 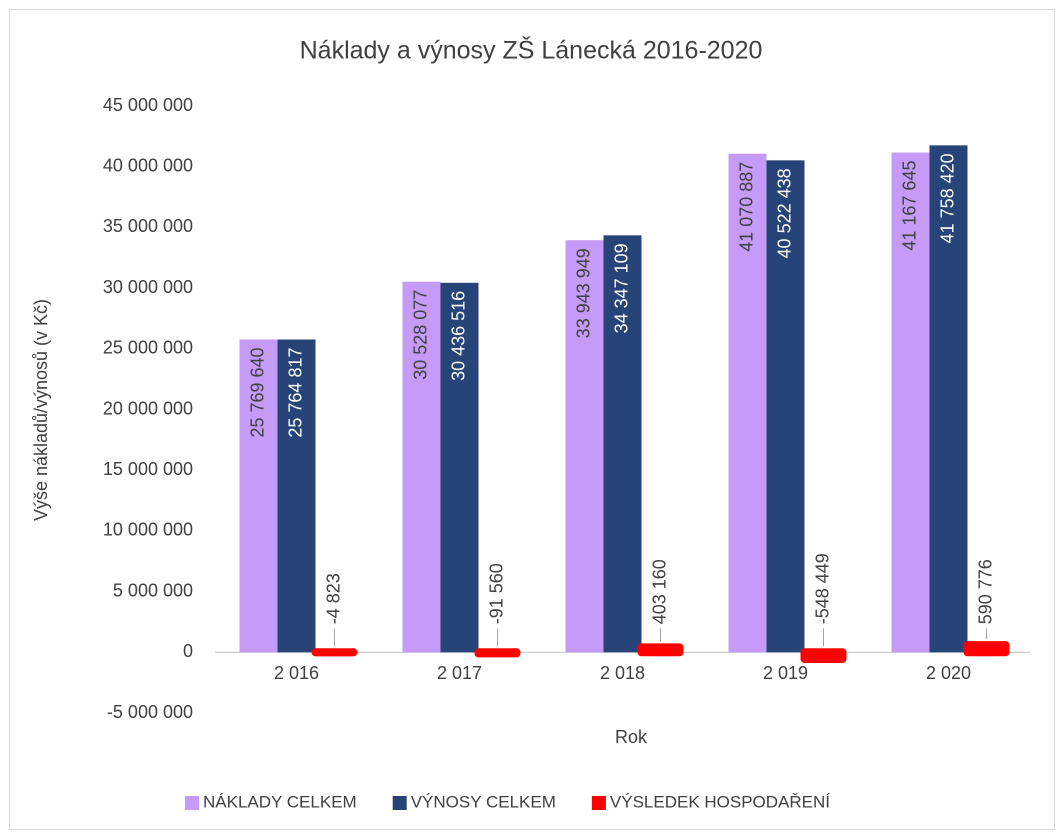 What do you see at coordinates (985, 591) in the screenshot?
I see `data-label: 590 776` at bounding box center [985, 591].